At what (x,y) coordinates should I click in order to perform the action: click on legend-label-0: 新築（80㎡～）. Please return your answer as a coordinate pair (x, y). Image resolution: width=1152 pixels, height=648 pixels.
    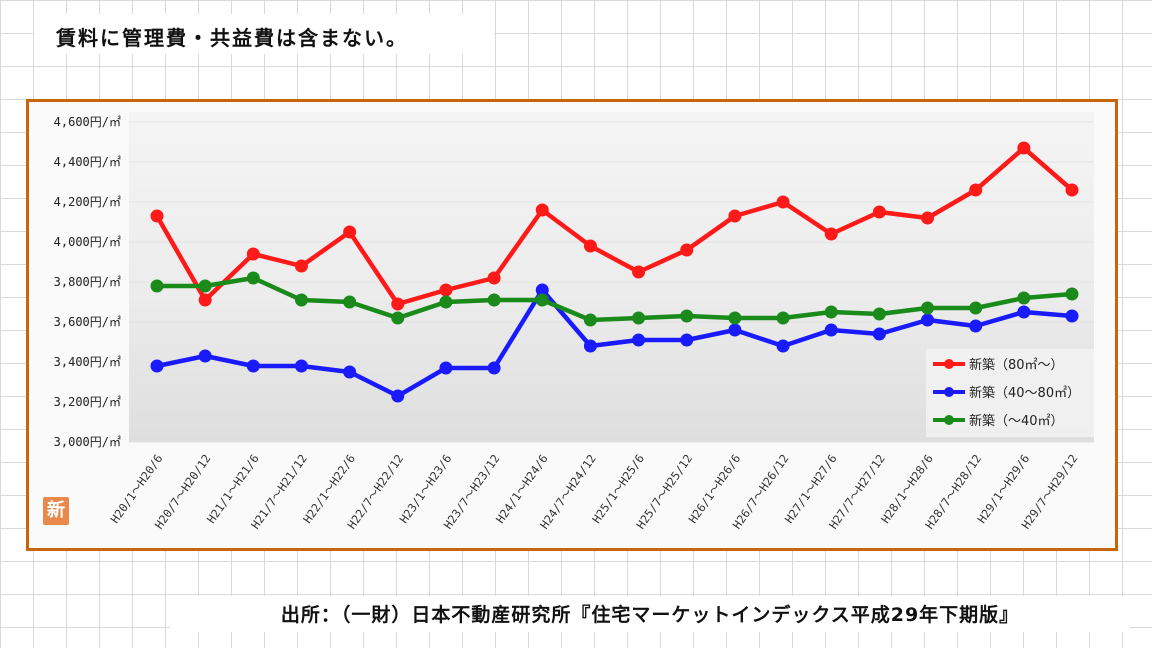
    Looking at the image, I should click on (1016, 365).